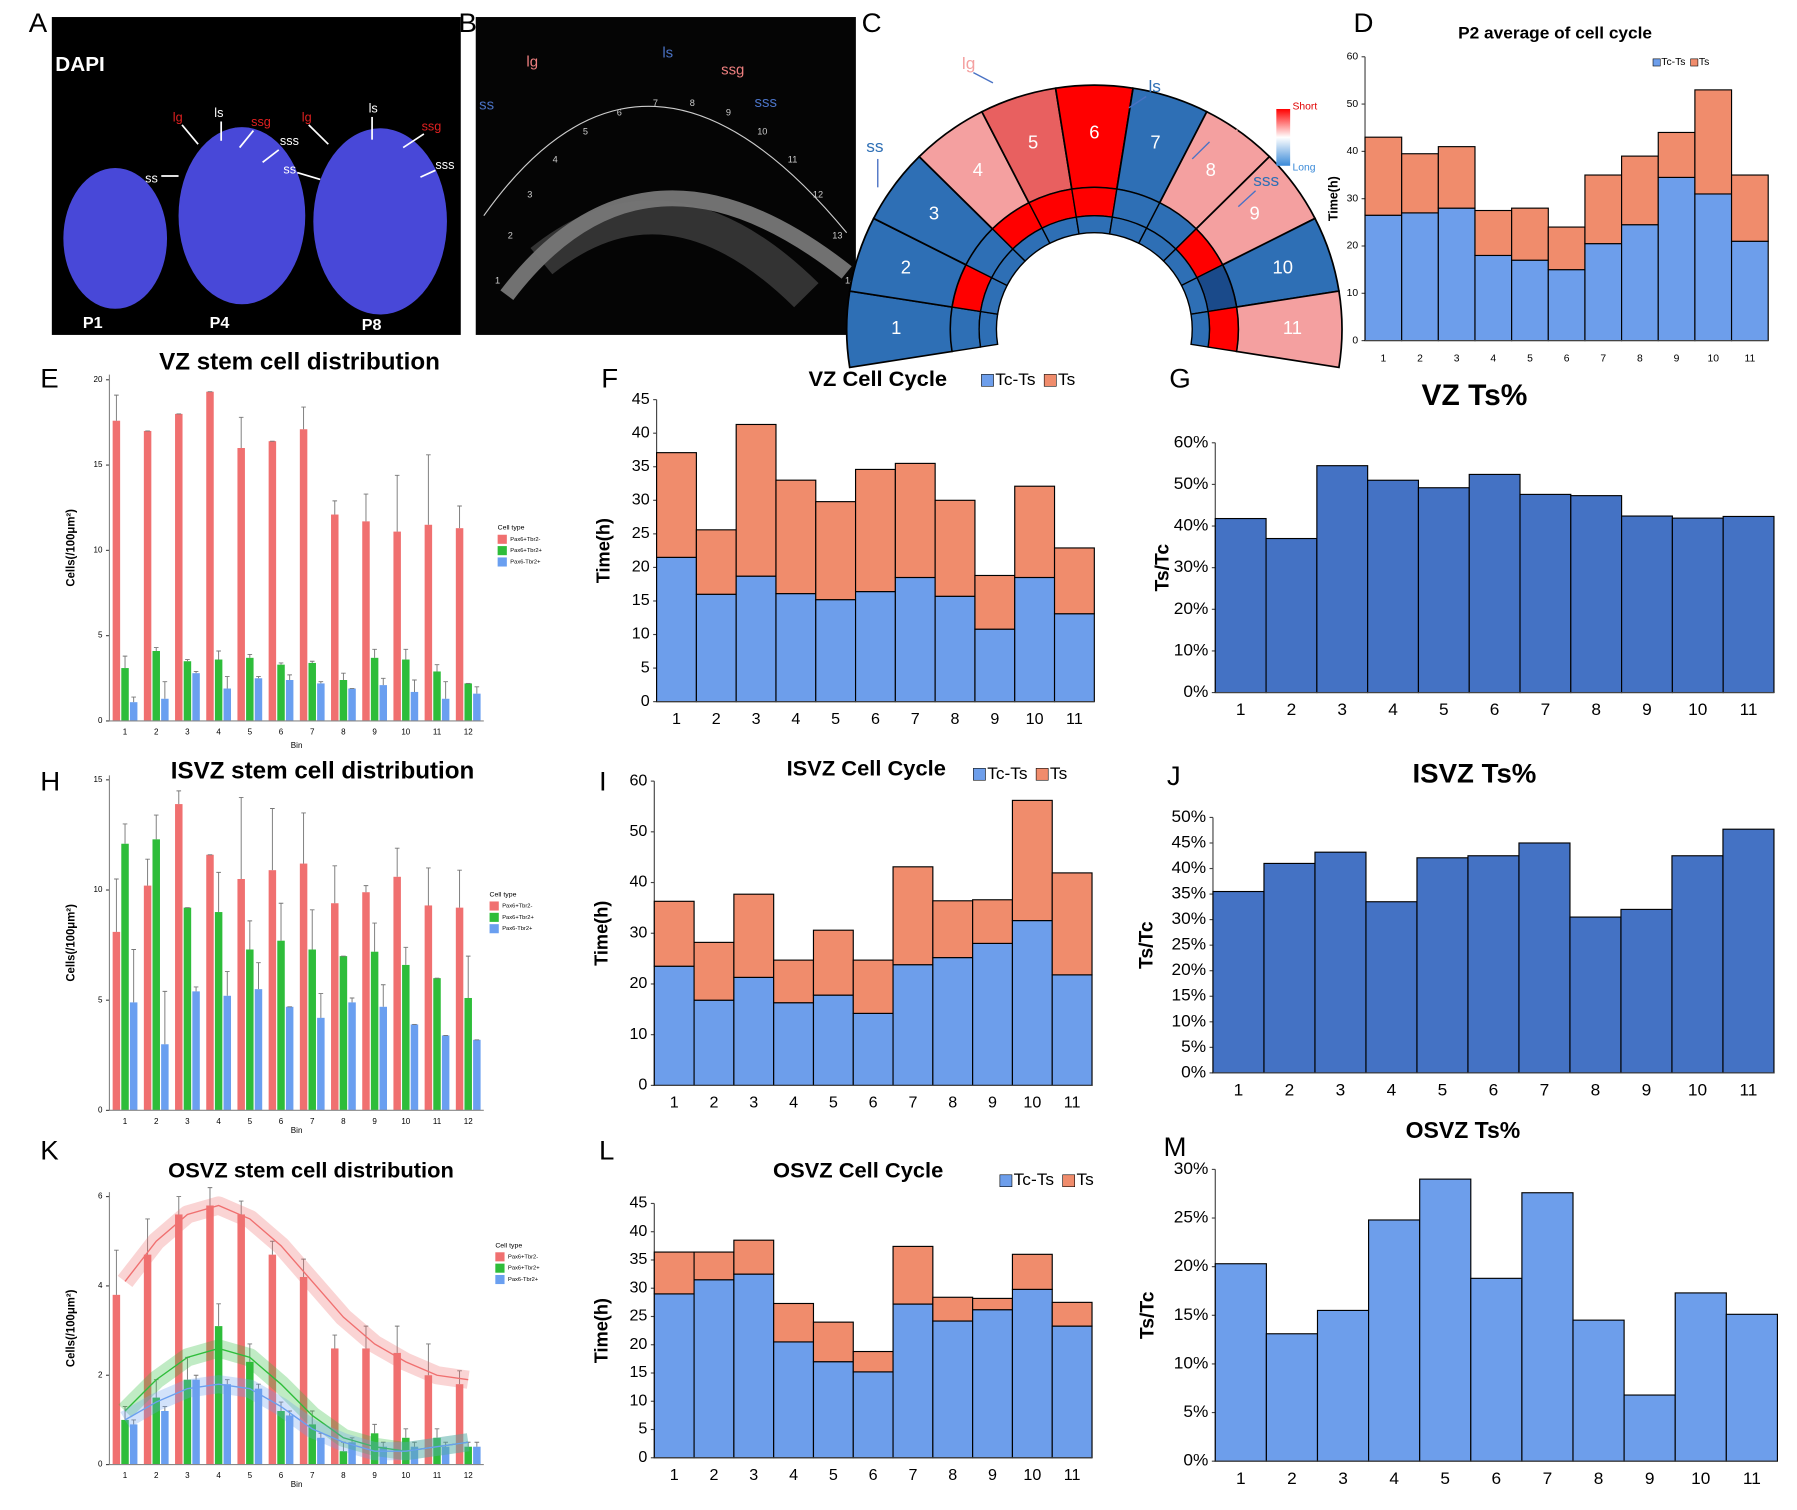 Image resolution: width=1797 pixels, height=1510 pixels. I want to click on x-tick-label: 7, so click(912, 1103).